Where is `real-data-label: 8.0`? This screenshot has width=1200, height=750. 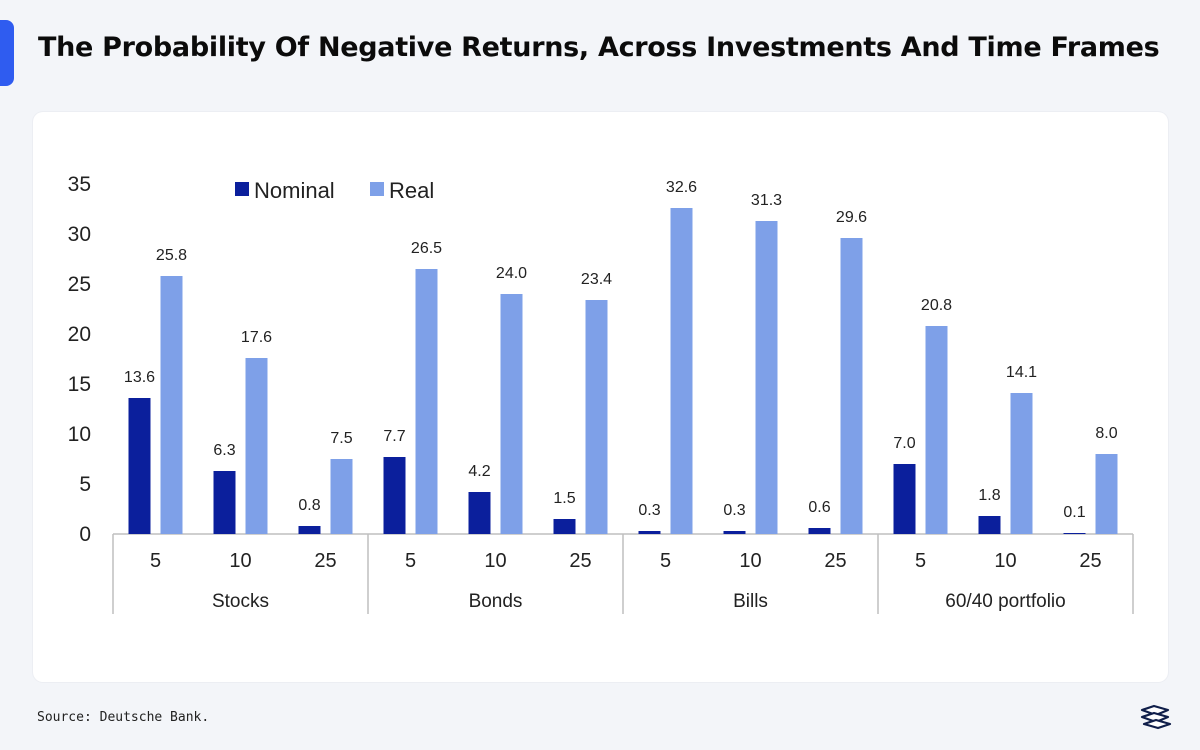
real-data-label: 8.0 is located at coordinates (1106, 433).